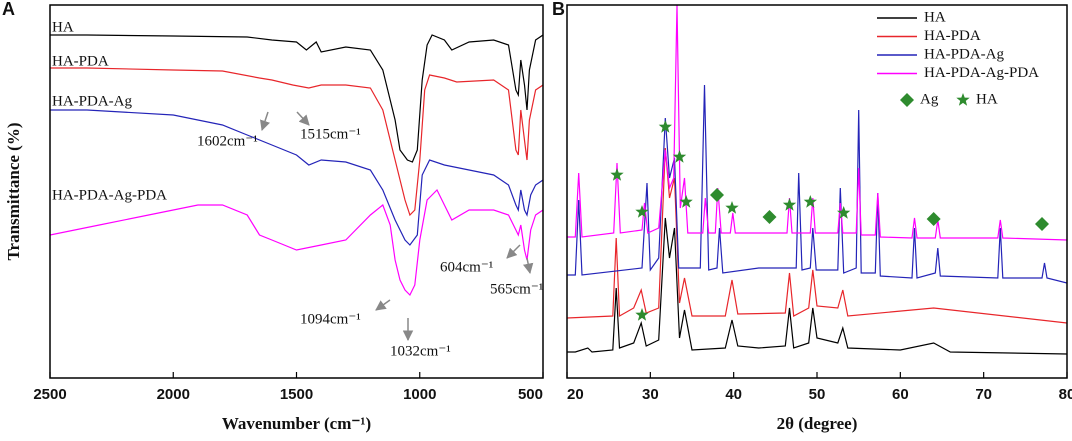 The width and height of the screenshot is (1072, 441). I want to click on series-label: HA-PDA, so click(80, 61).